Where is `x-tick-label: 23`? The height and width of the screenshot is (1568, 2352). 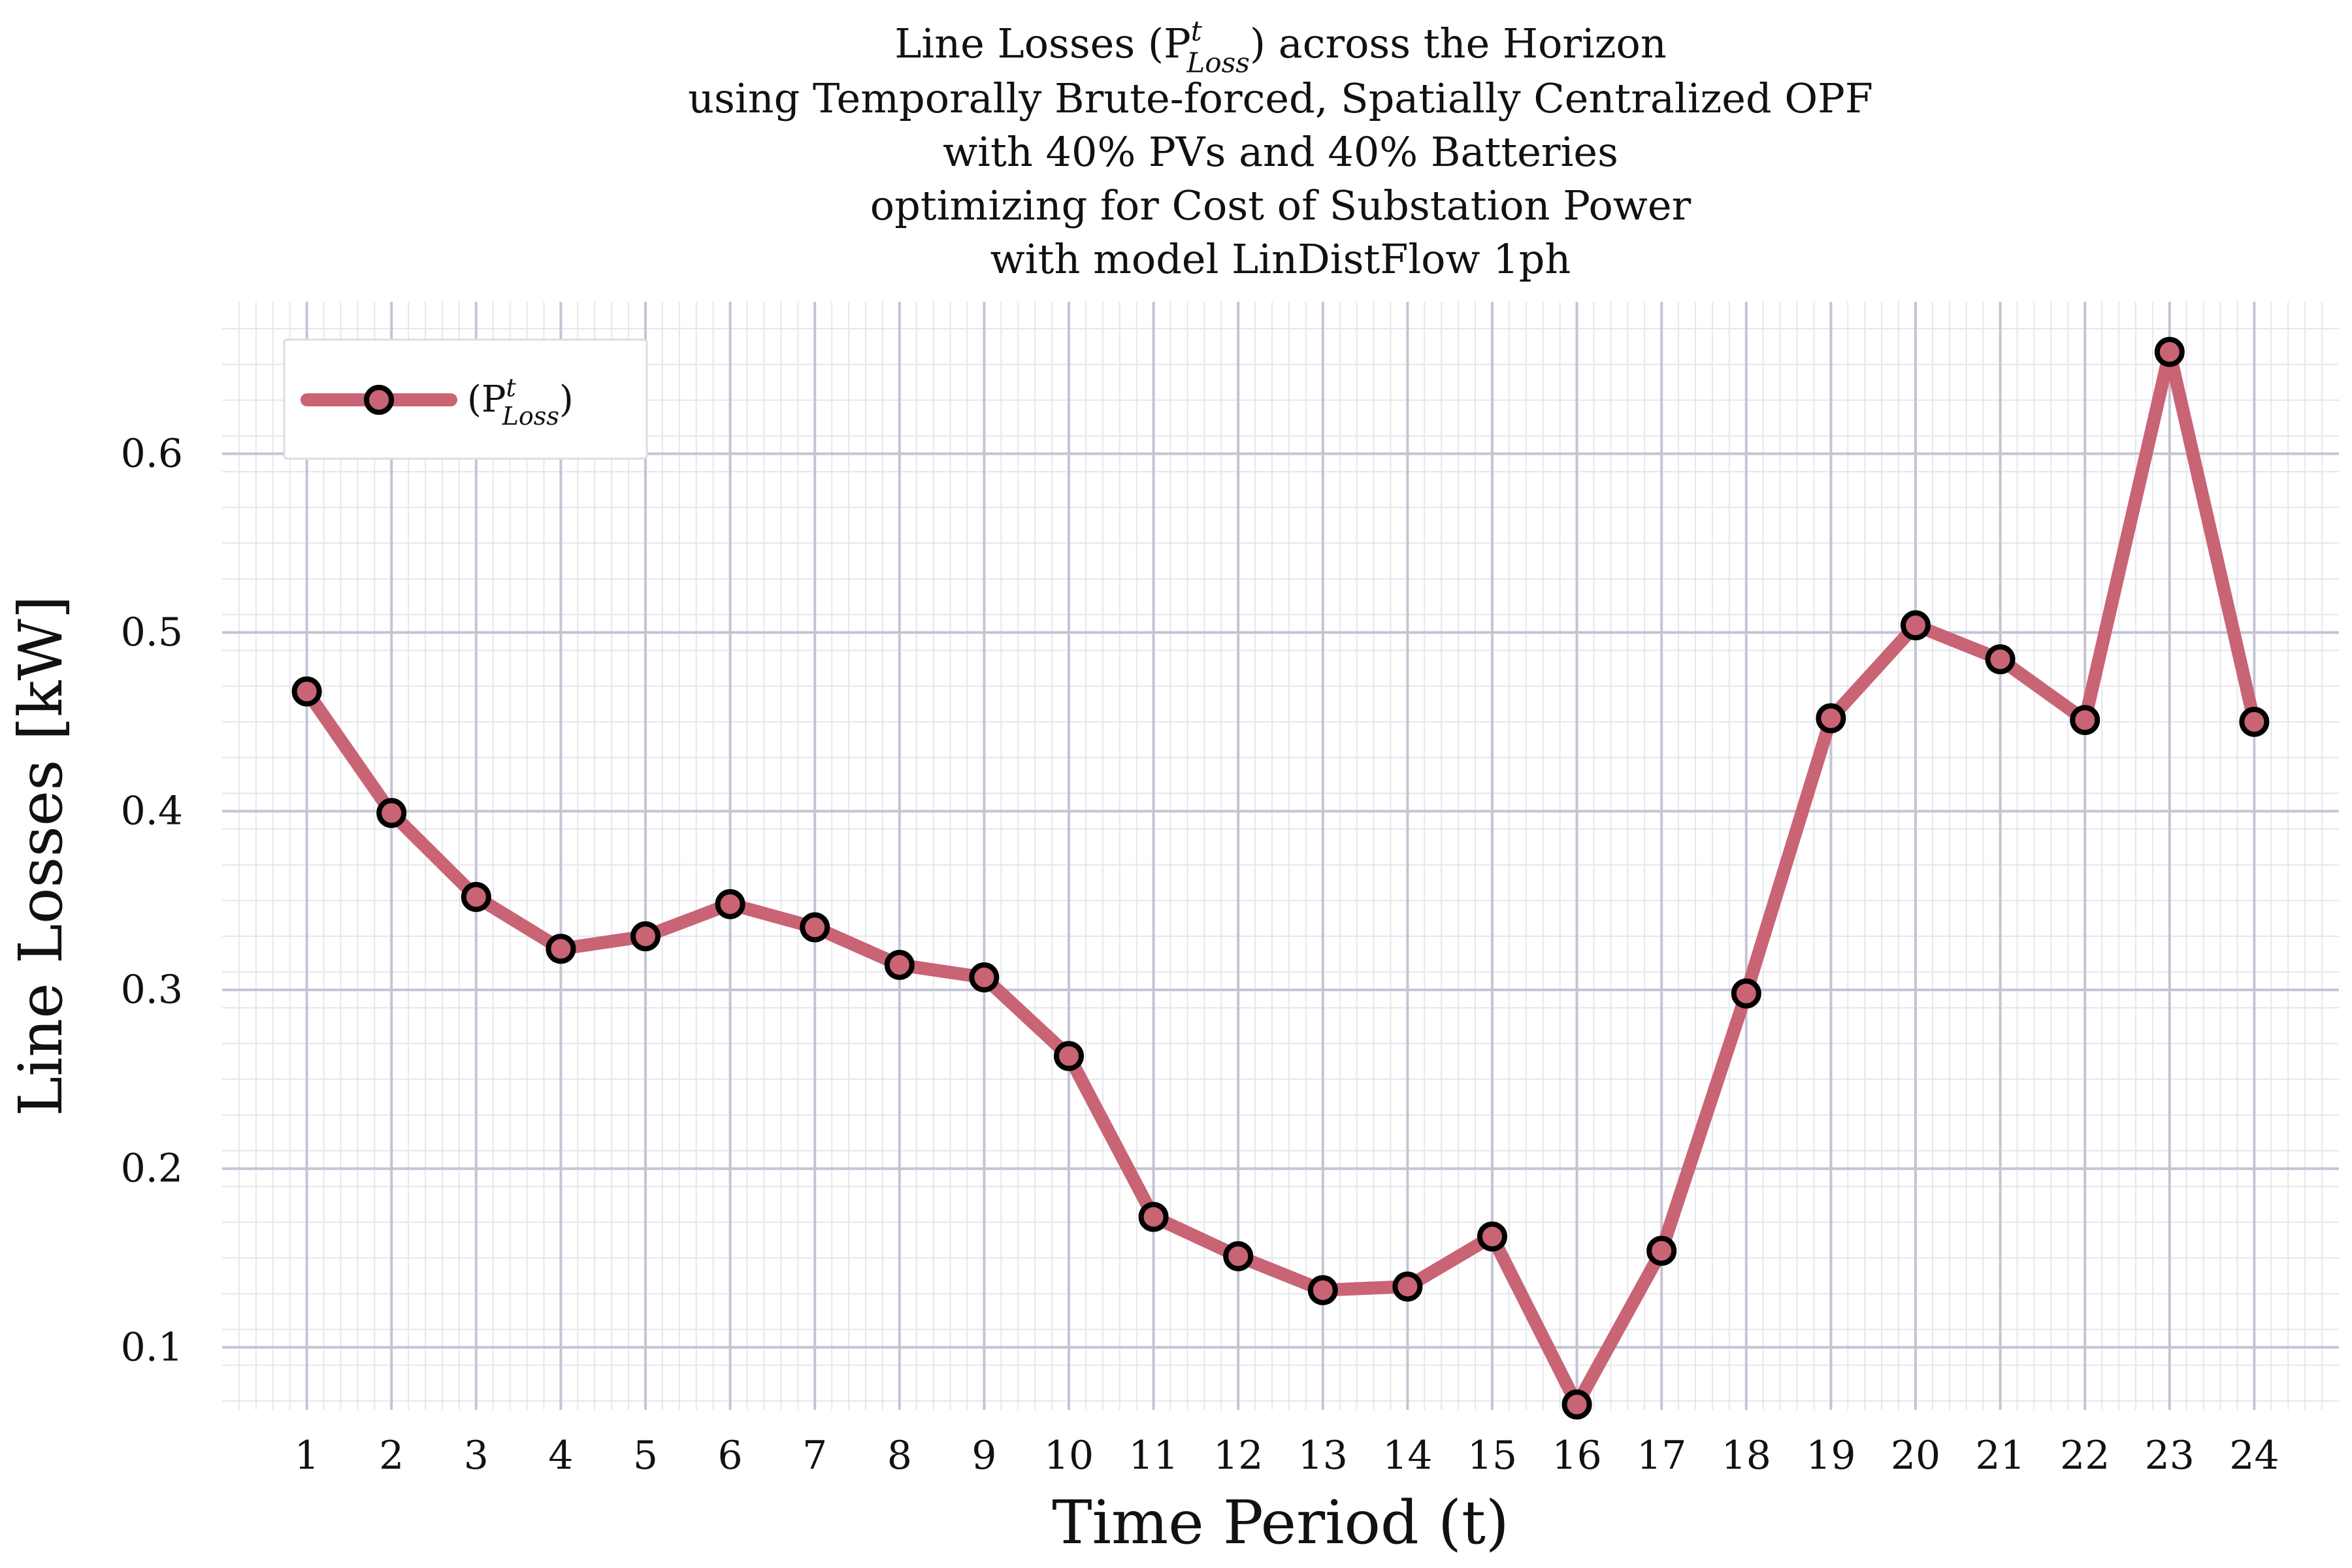
x-tick-label: 23 is located at coordinates (2170, 1455).